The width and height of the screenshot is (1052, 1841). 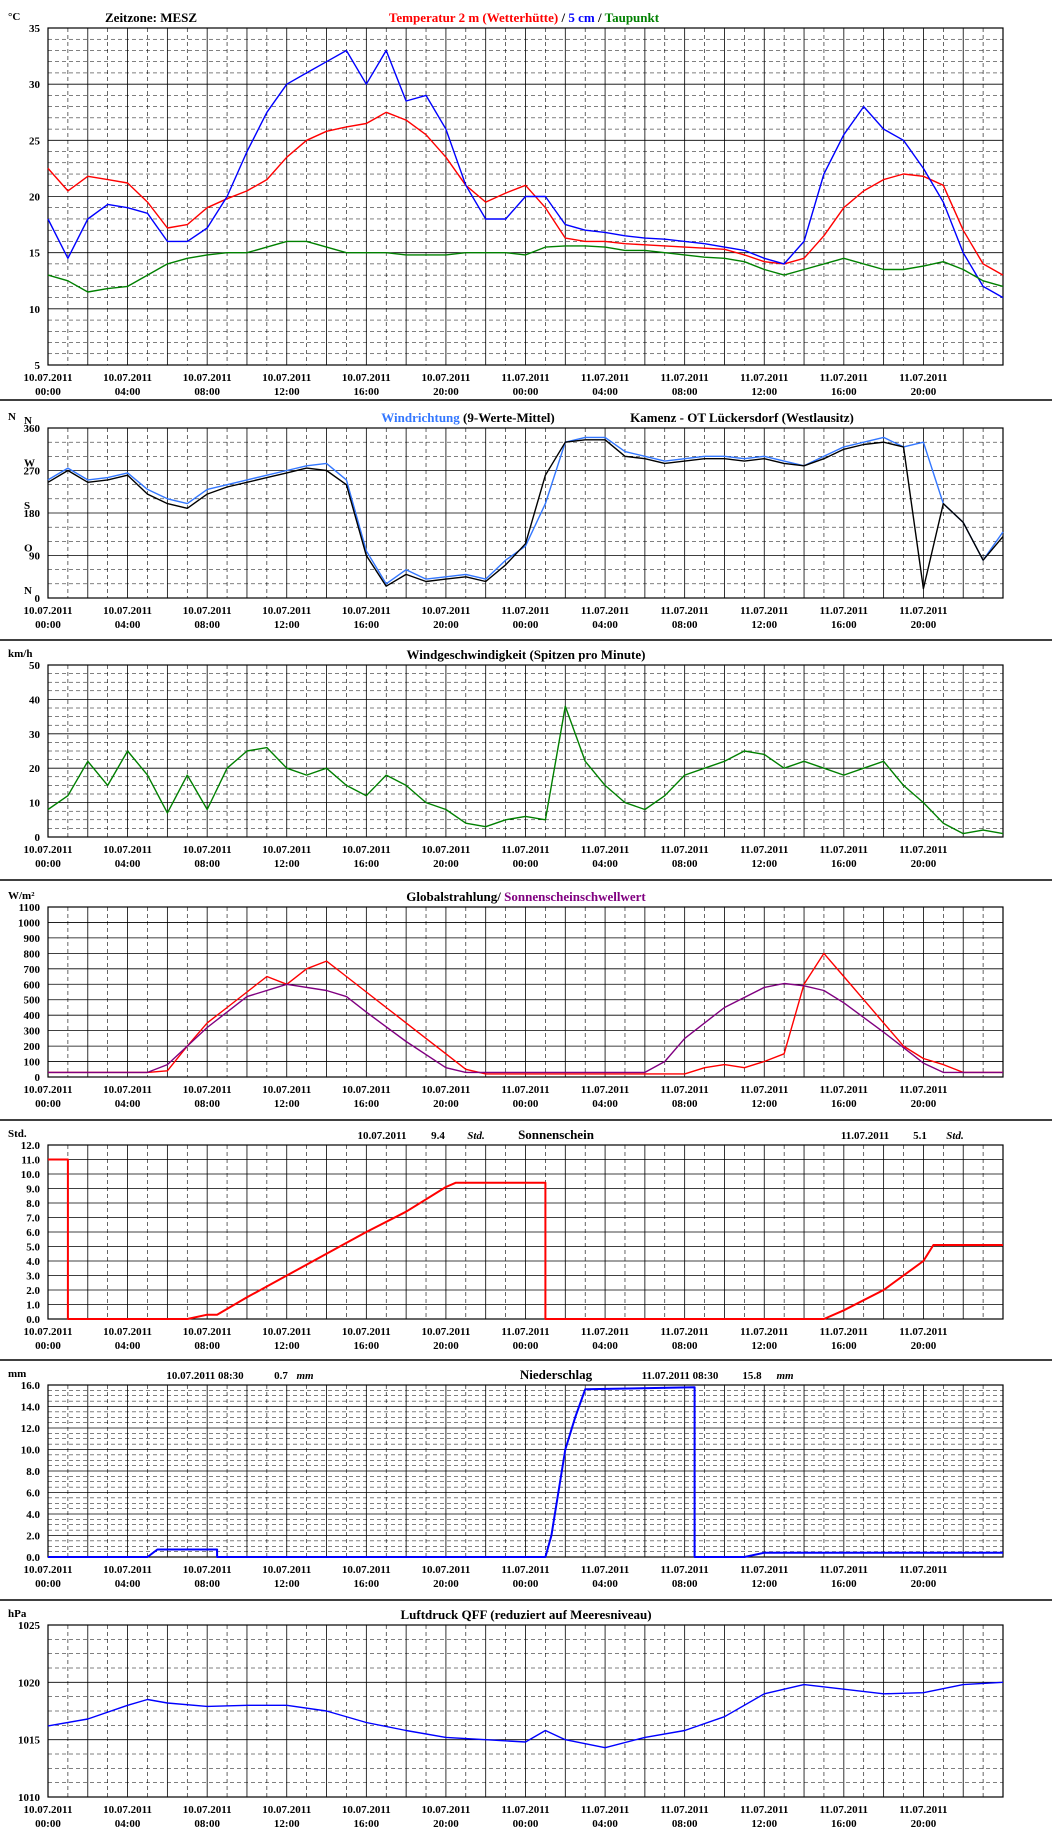 I want to click on y-tick-label: 180, so click(x=32, y=514).